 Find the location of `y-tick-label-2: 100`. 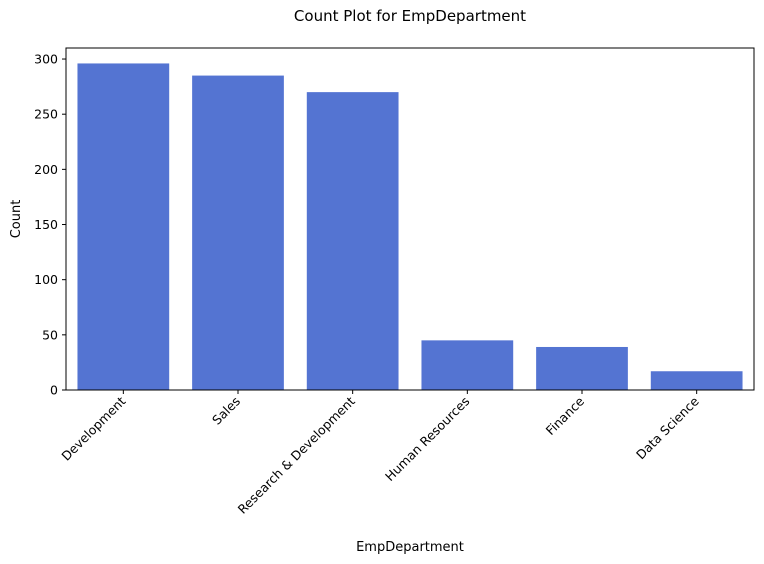

y-tick-label-2: 100 is located at coordinates (46, 279).